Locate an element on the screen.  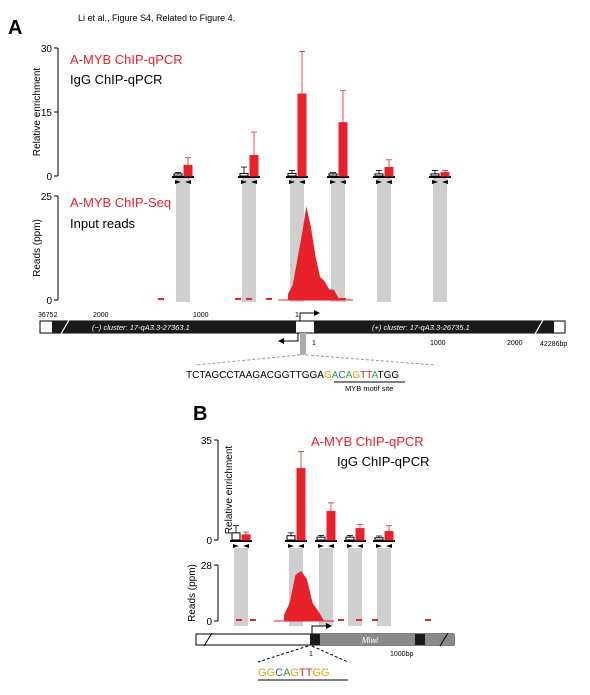
panel-a-scale-1000-right: 1000 is located at coordinates (438, 343).